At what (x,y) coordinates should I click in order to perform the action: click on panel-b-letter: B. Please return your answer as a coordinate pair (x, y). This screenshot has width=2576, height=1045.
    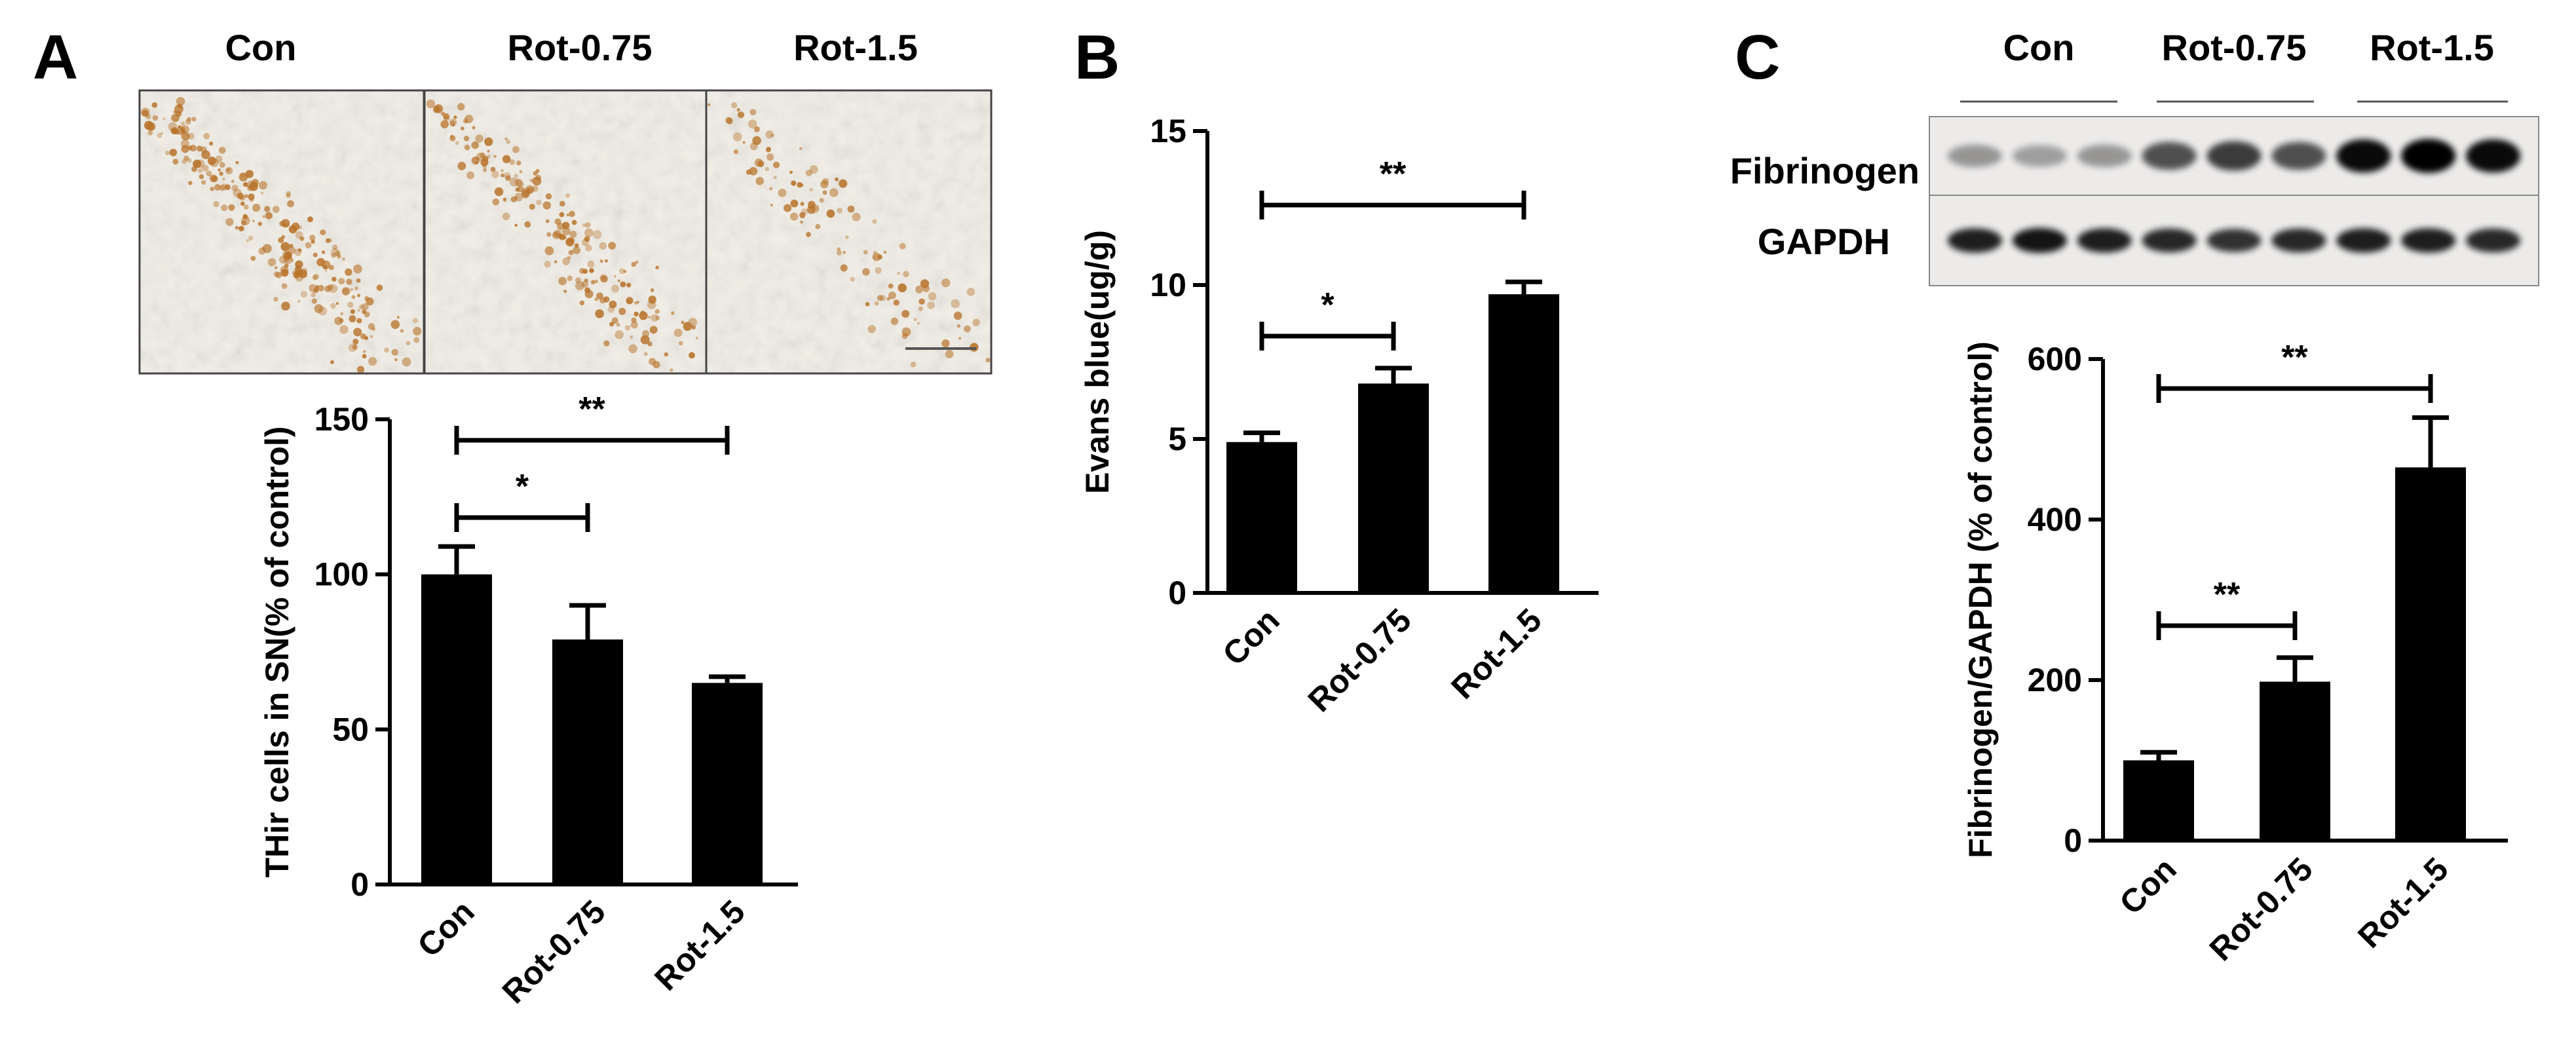
    Looking at the image, I should click on (1097, 57).